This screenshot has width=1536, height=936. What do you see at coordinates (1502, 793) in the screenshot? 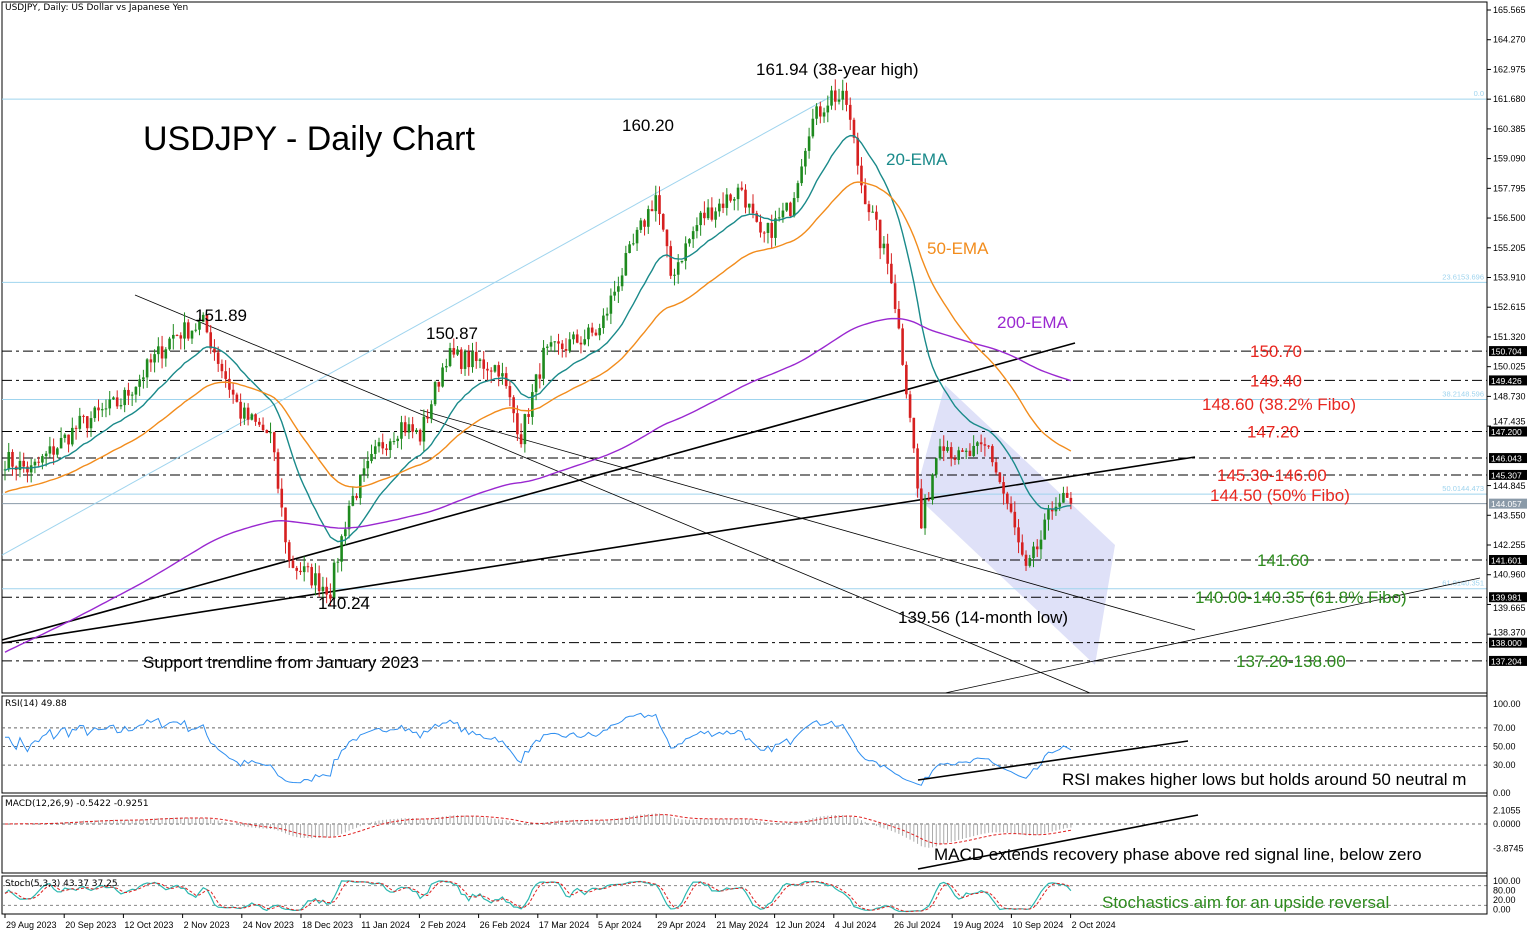
I see `rsi-tick: 0.00` at bounding box center [1502, 793].